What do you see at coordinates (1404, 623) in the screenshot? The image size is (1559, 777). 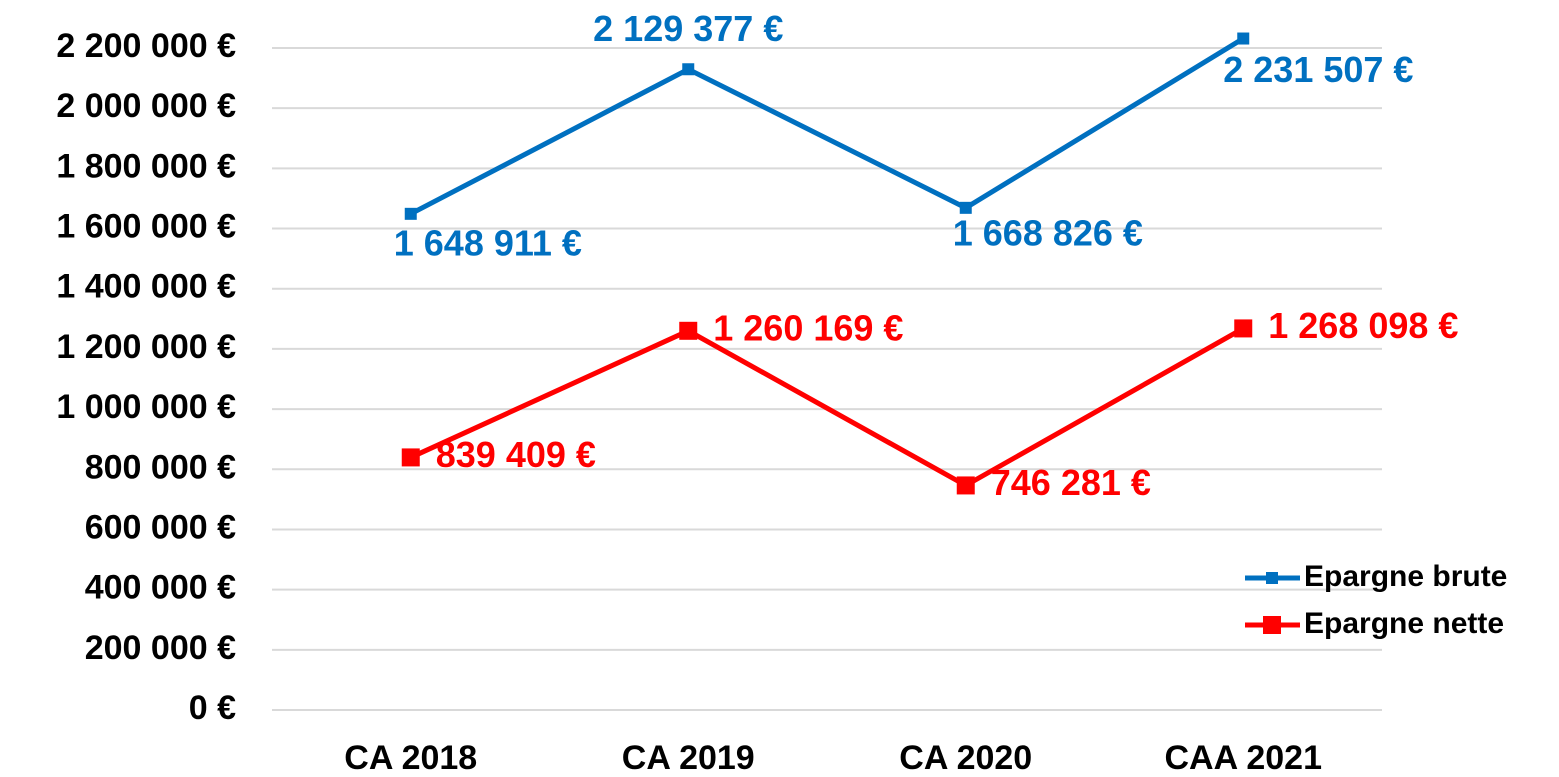 I see `legend-label: Epargne nette` at bounding box center [1404, 623].